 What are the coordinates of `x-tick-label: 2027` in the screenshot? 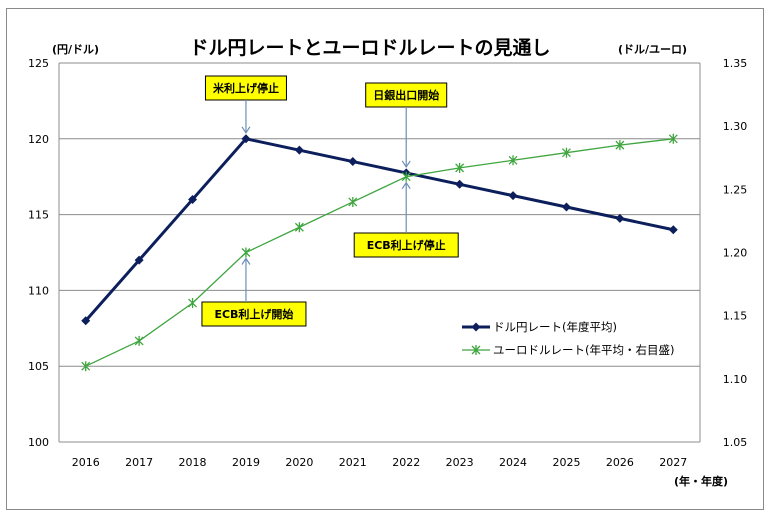 It's located at (673, 462).